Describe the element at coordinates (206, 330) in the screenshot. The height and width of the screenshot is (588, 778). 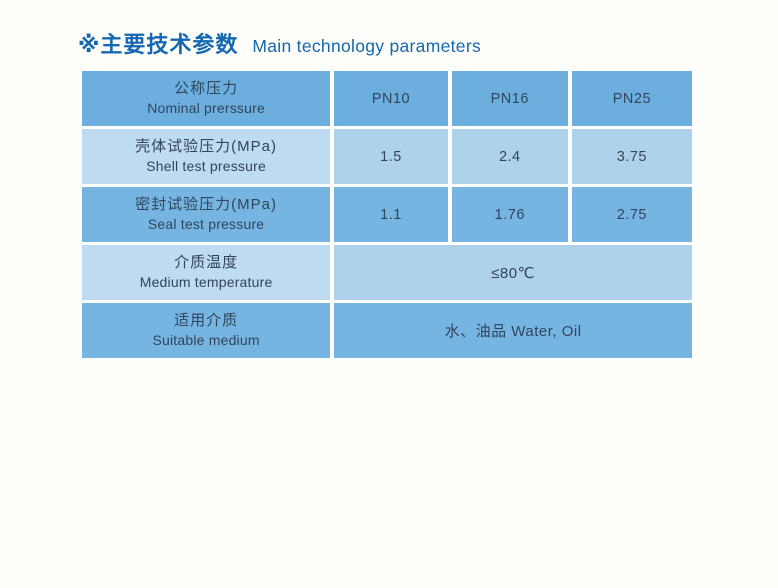
I see `row-label-suitable-medium: 适用介质 Suitable medium` at that location.